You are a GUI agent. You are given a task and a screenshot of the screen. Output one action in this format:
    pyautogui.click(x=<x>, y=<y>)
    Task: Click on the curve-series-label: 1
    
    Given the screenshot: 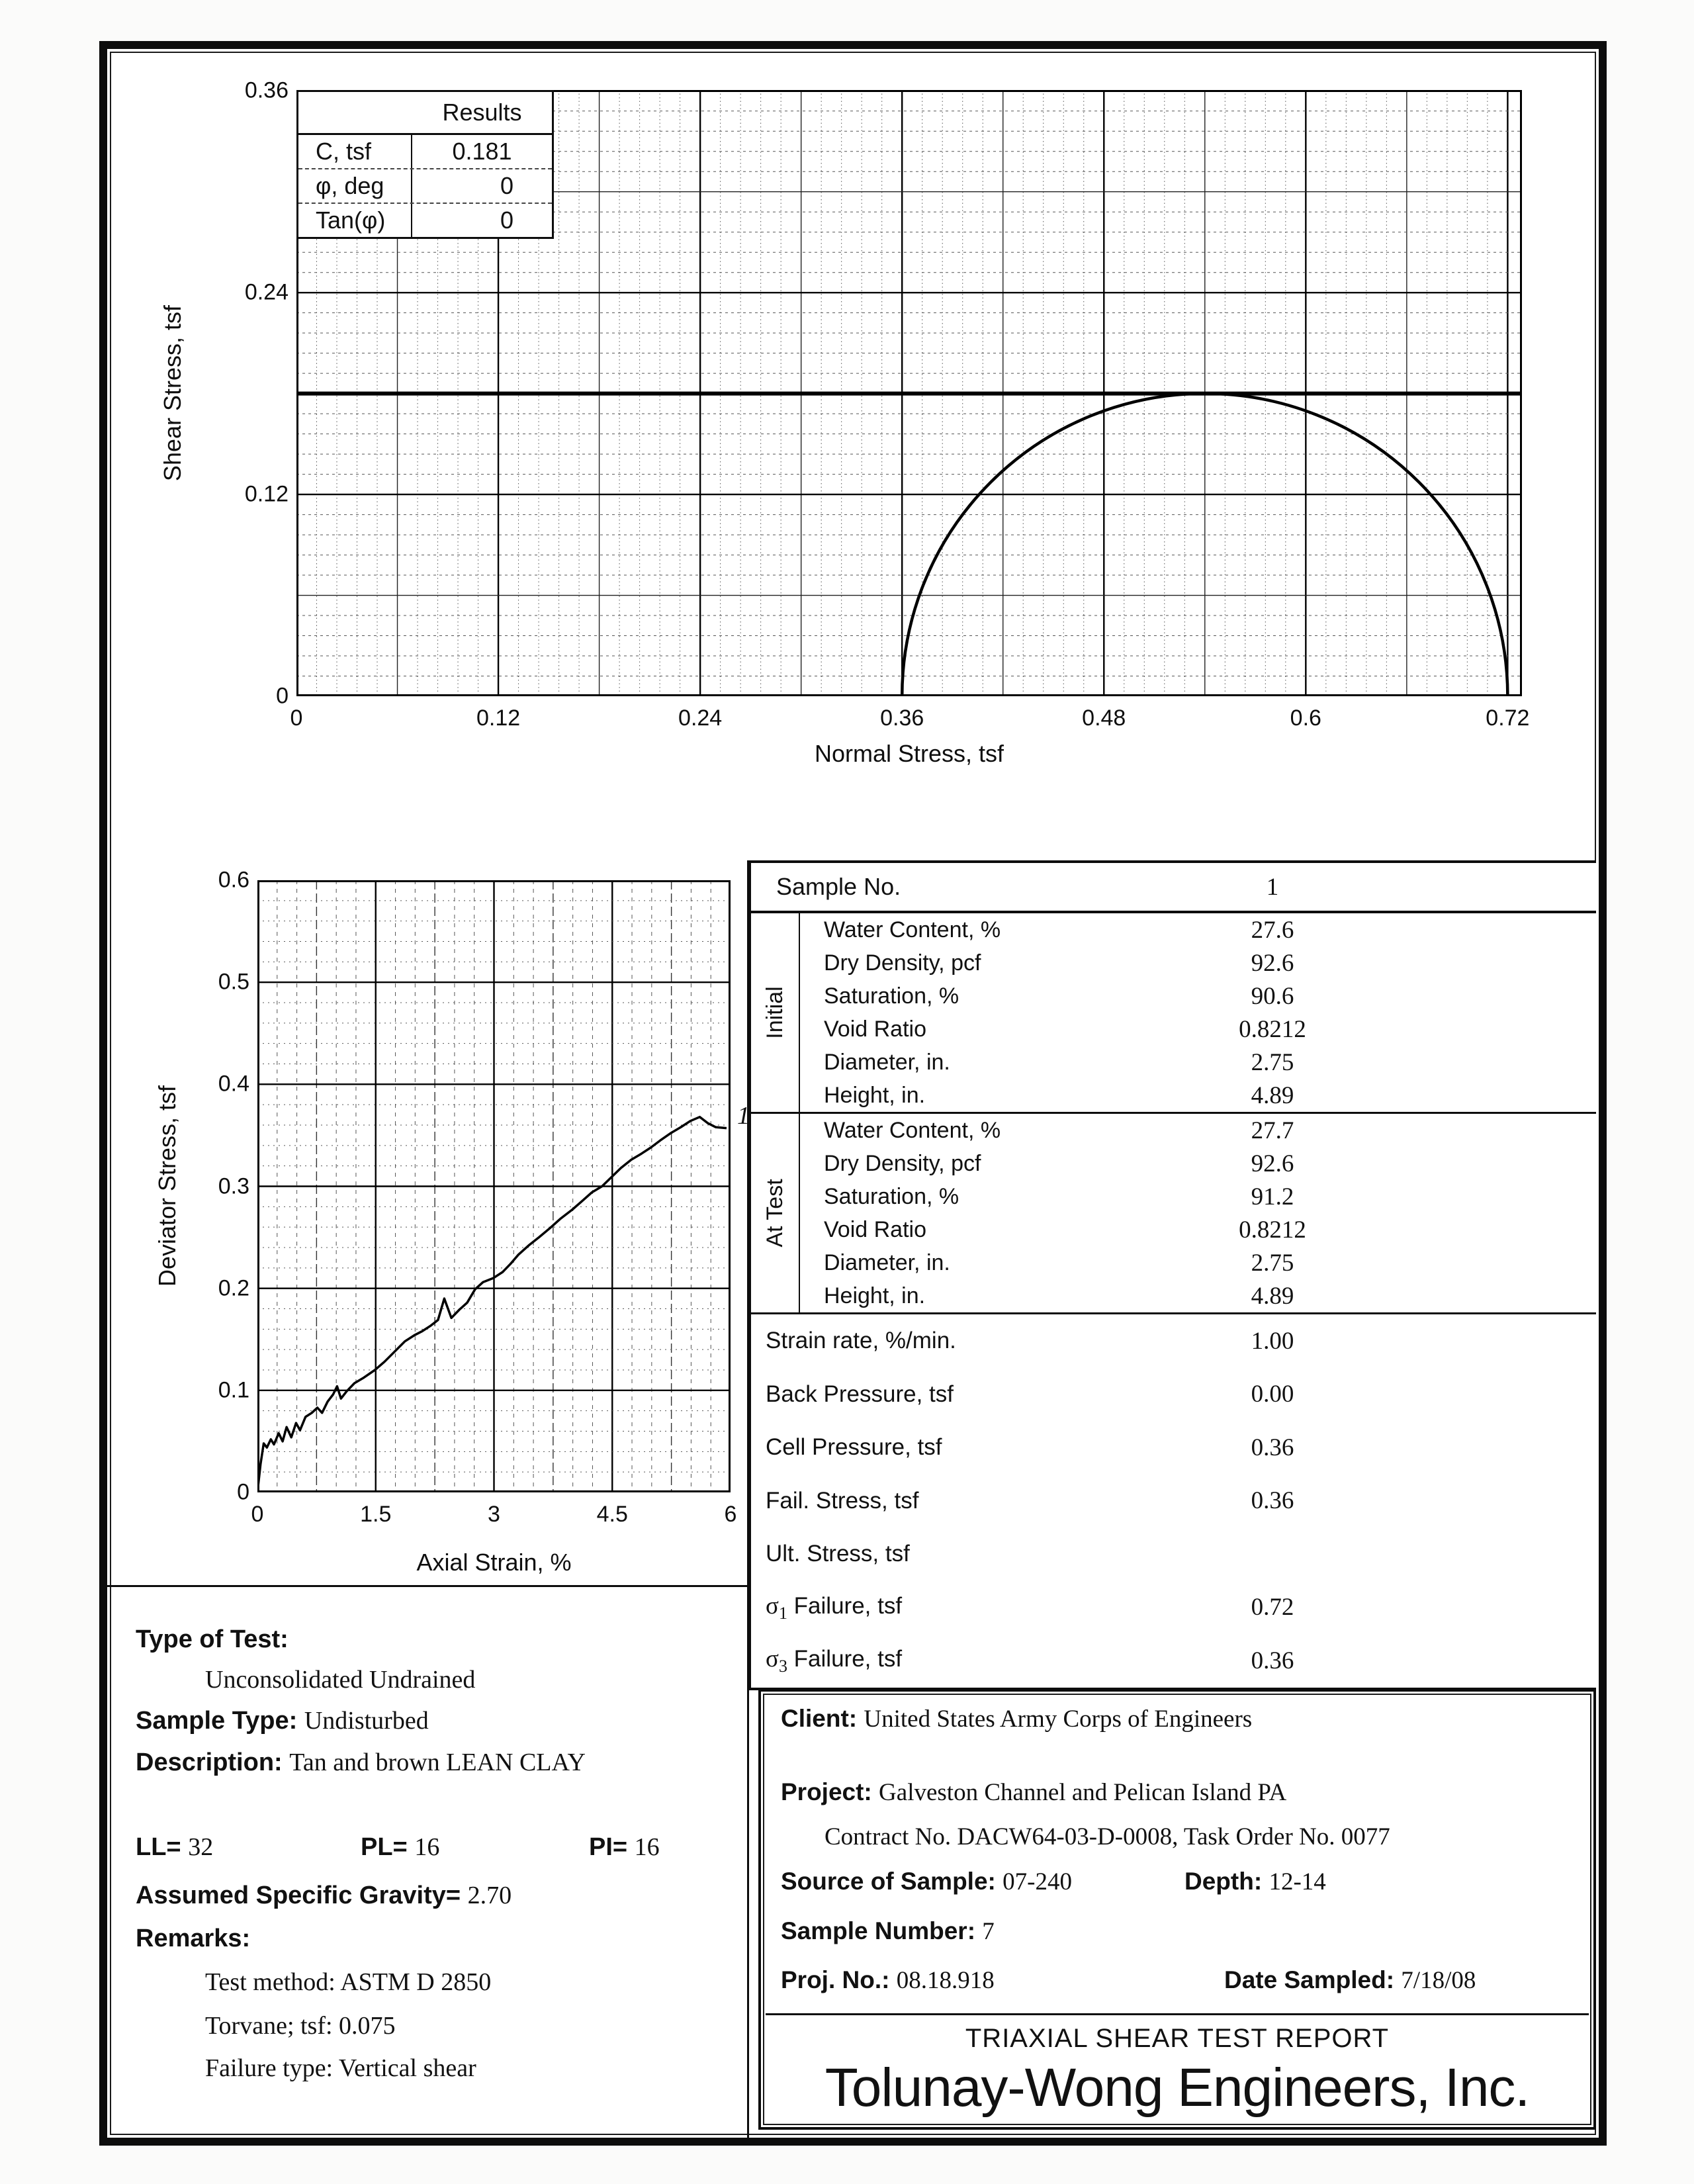 What is the action you would take?
    pyautogui.click(x=744, y=1116)
    